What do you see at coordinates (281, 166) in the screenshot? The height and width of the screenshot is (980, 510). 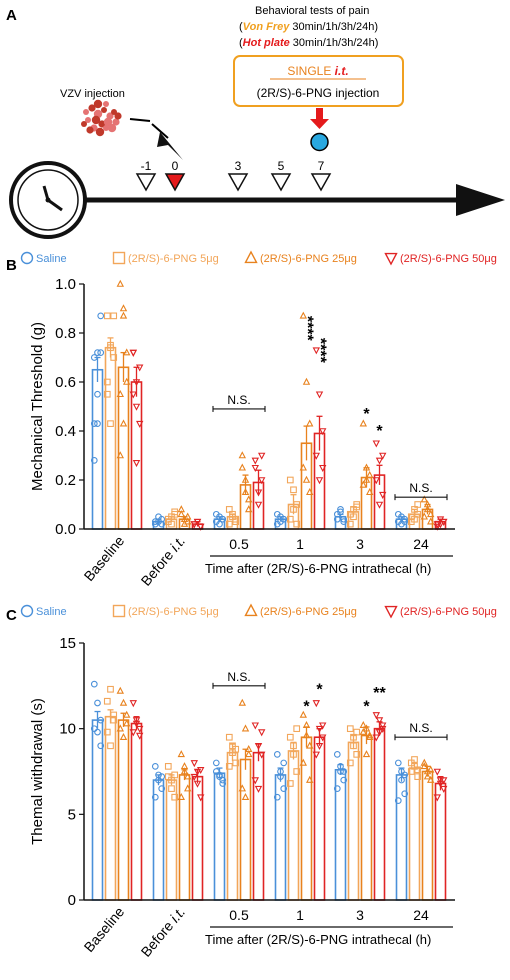 I see `day-label-5: 5` at bounding box center [281, 166].